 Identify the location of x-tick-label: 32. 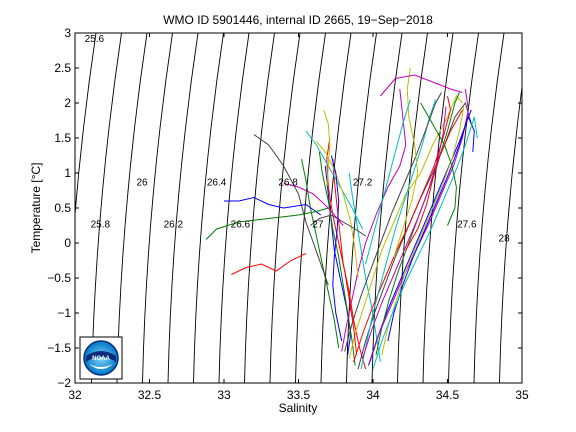
(75, 395).